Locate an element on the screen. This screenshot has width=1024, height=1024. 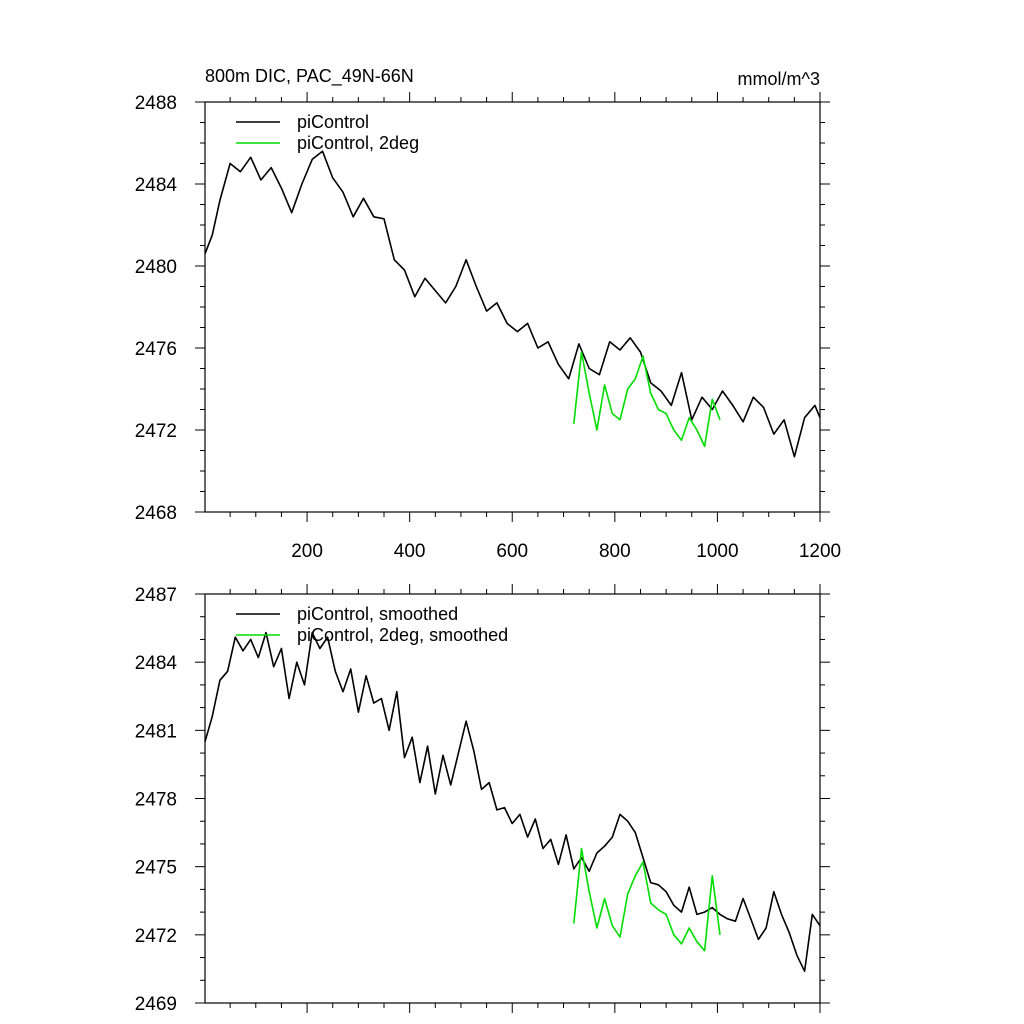
y-tick-label: 2478 is located at coordinates (156, 800).